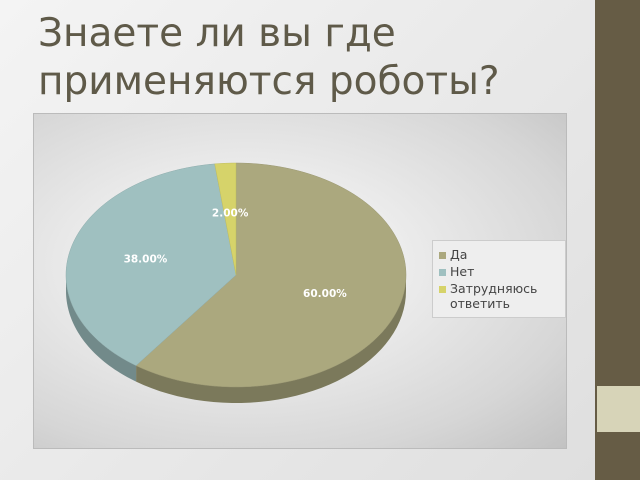  Describe the element at coordinates (325, 294) in the screenshot. I see `data-label: 60.00%` at that location.